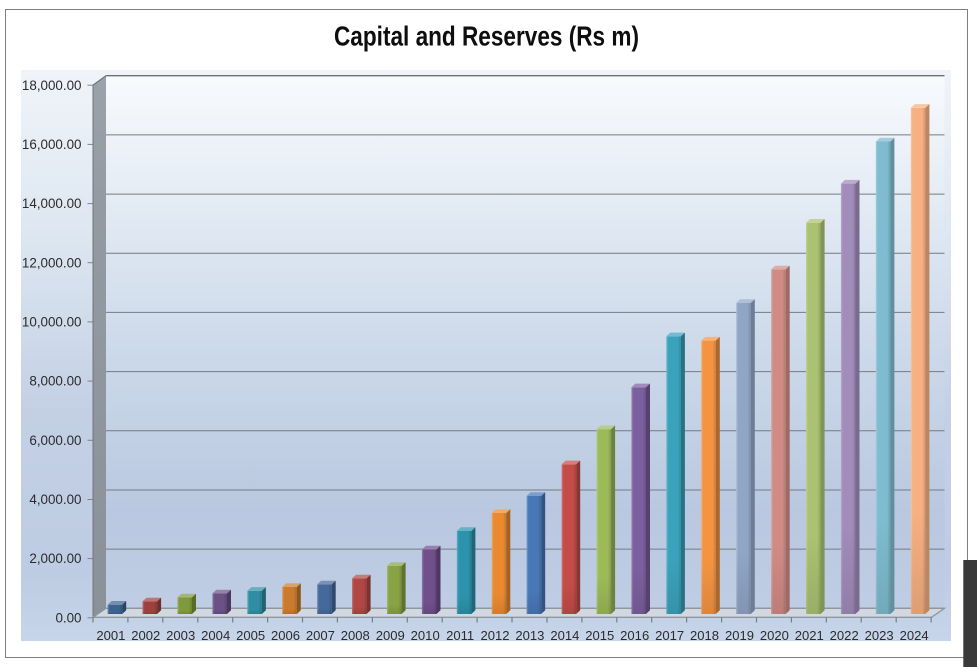 The width and height of the screenshot is (977, 667). I want to click on svg-text: 2007, so click(320, 635).